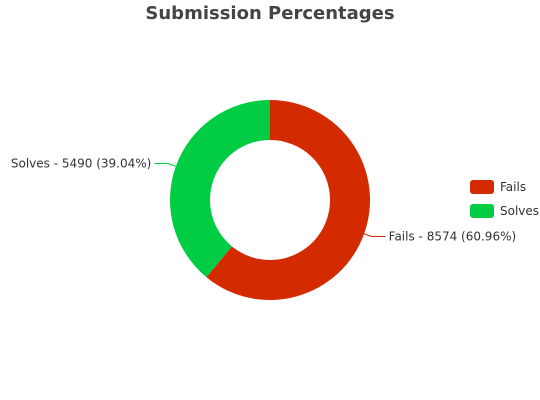 The height and width of the screenshot is (400, 540). I want to click on legend-item-fails: Fails, so click(498, 187).